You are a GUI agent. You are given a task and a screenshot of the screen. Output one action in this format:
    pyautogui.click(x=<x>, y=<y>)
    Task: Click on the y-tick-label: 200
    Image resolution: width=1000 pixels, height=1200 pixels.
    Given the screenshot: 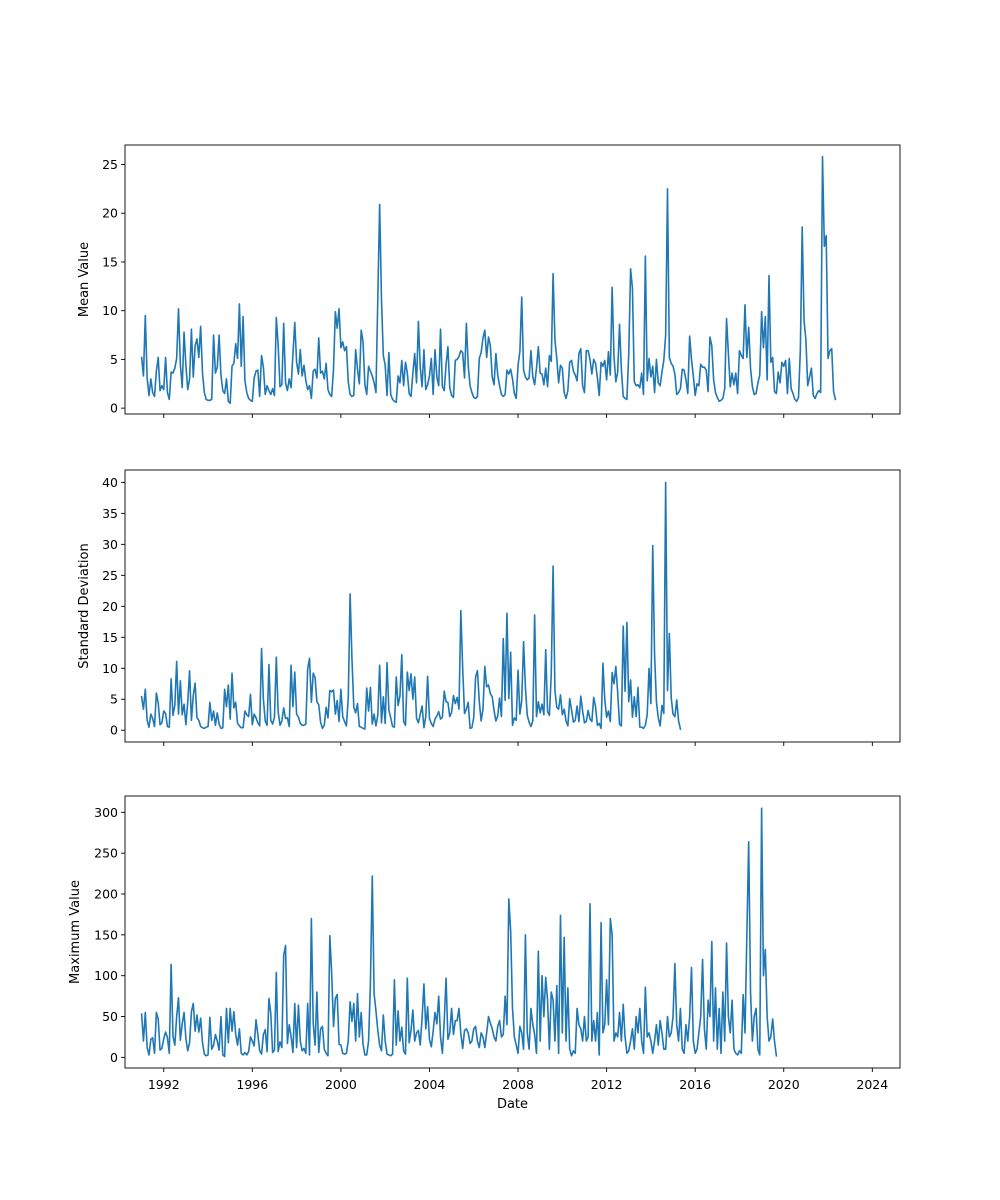 What is the action you would take?
    pyautogui.click(x=106, y=894)
    